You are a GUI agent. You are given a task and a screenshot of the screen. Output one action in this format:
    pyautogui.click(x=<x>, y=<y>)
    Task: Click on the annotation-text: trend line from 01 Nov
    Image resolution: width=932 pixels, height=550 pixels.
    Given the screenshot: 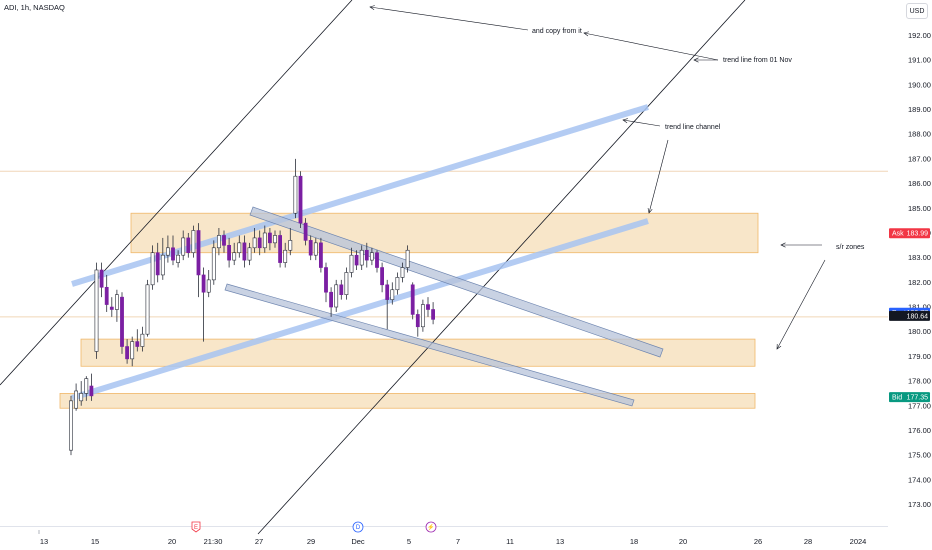 What is the action you would take?
    pyautogui.click(x=757, y=60)
    